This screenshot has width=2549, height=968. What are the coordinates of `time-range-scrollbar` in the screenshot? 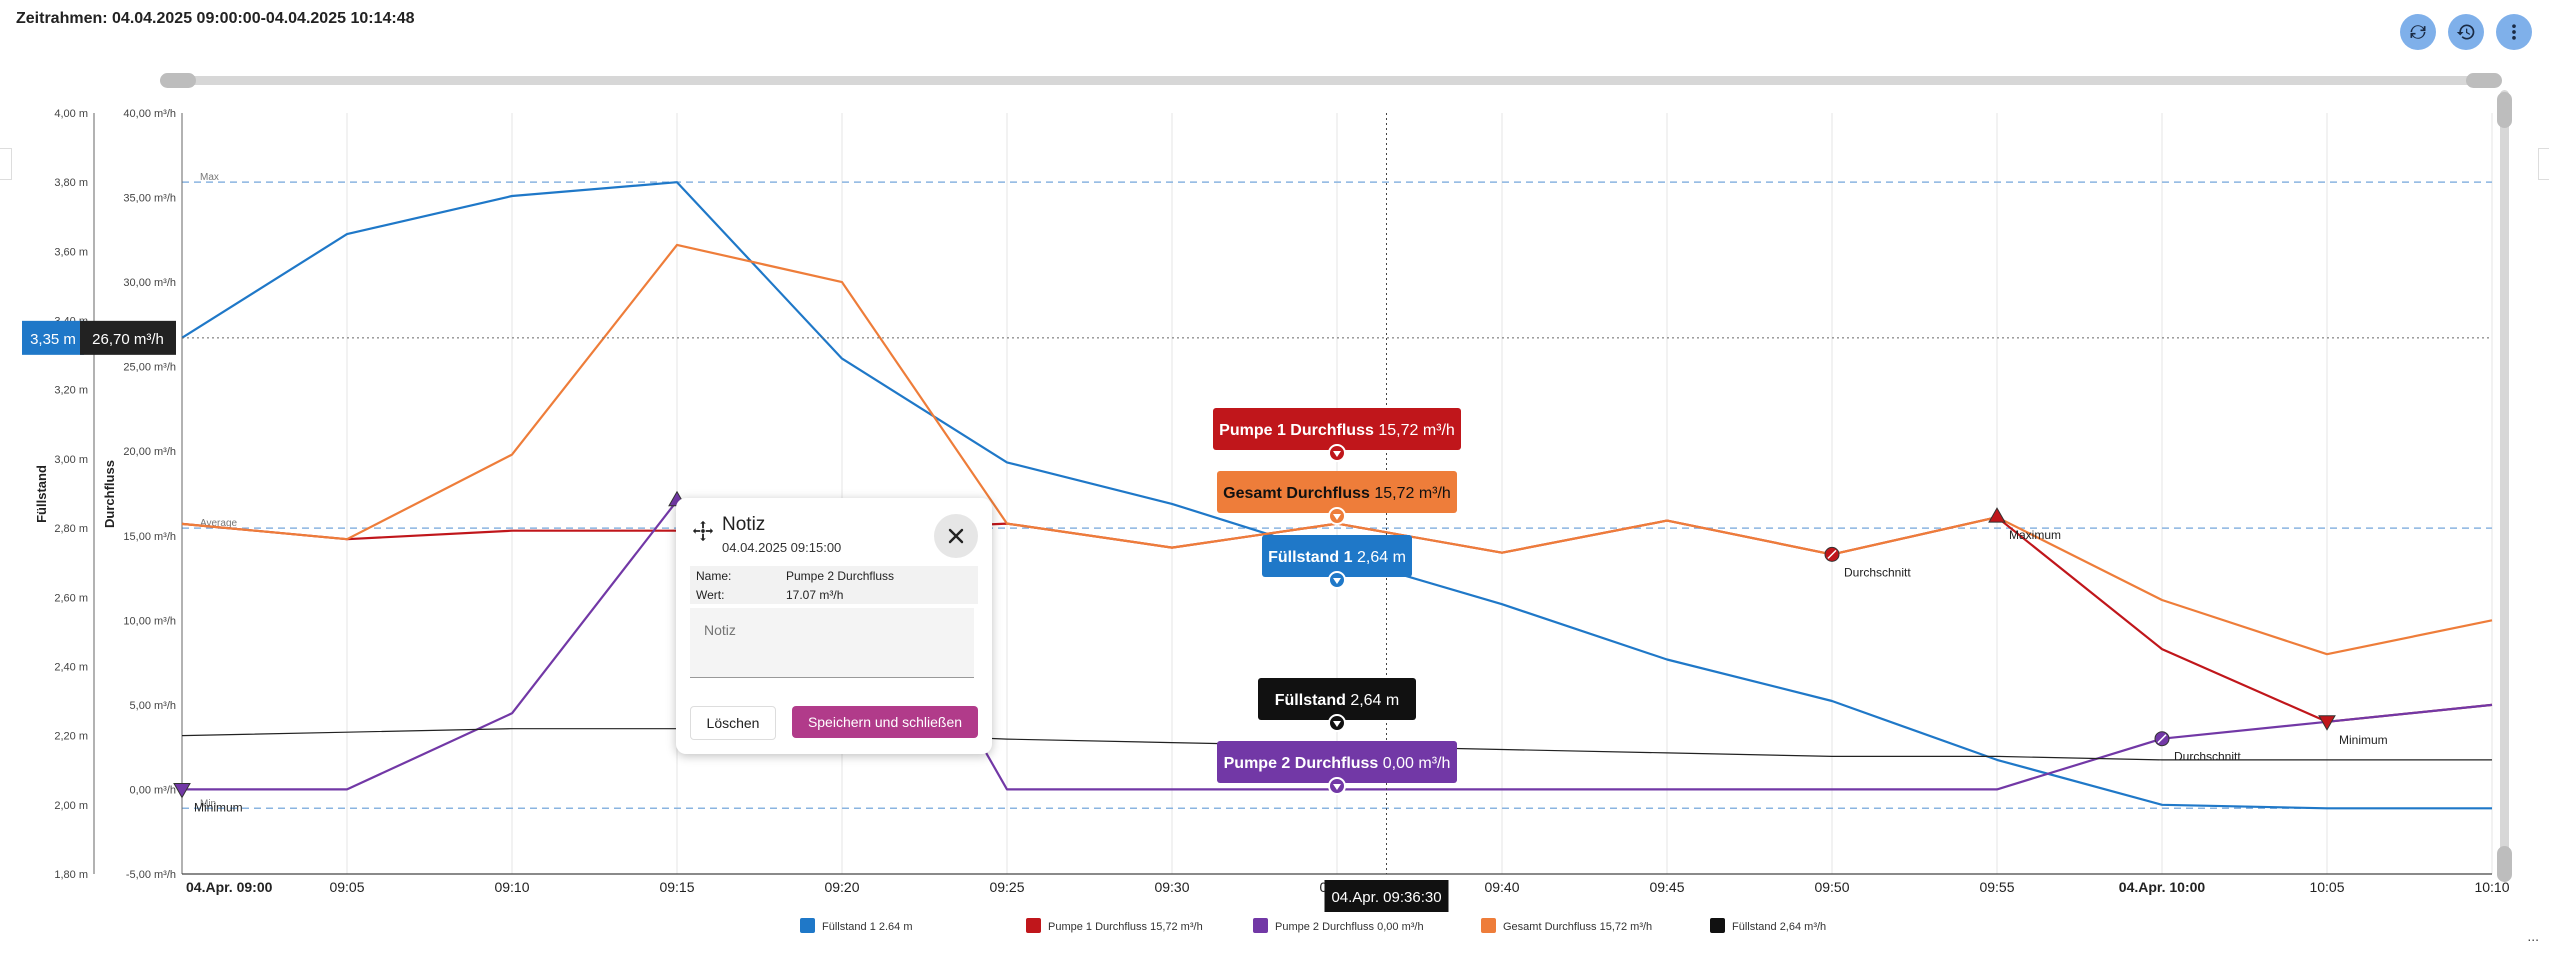 It's located at (1330, 80).